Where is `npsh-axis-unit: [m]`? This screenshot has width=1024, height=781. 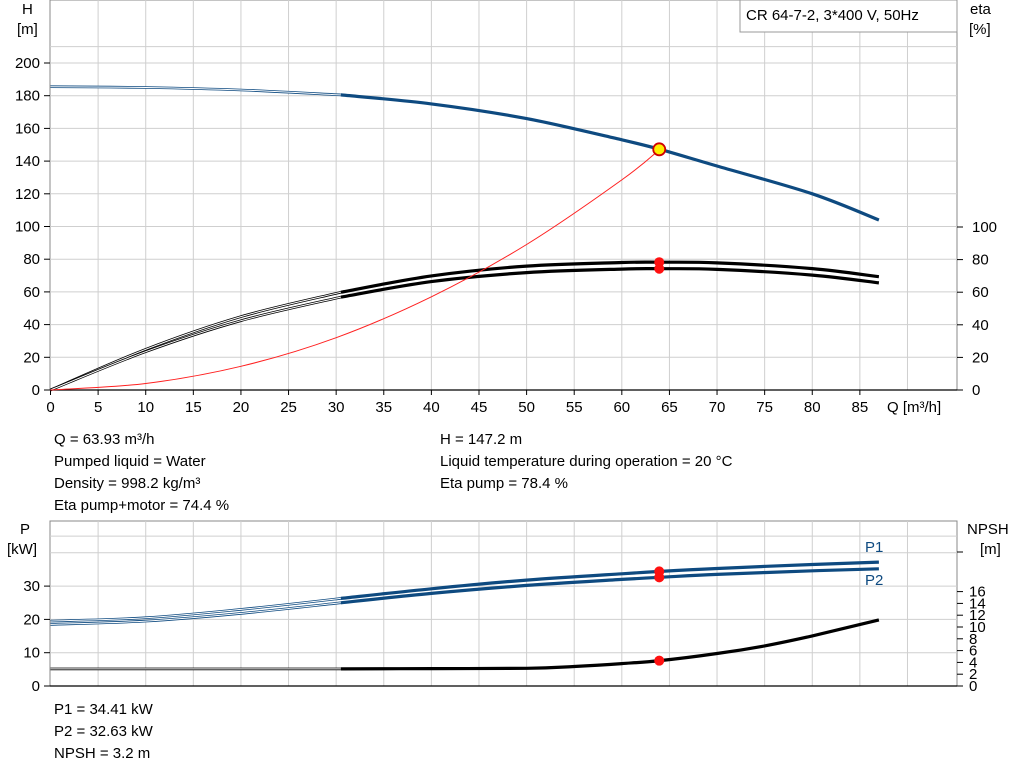
npsh-axis-unit: [m] is located at coordinates (990, 549).